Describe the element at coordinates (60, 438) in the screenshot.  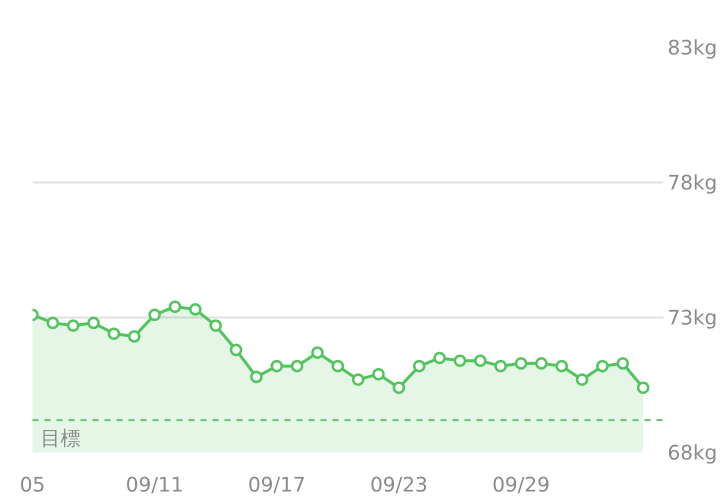
I see `ref-line-label: 目標` at that location.